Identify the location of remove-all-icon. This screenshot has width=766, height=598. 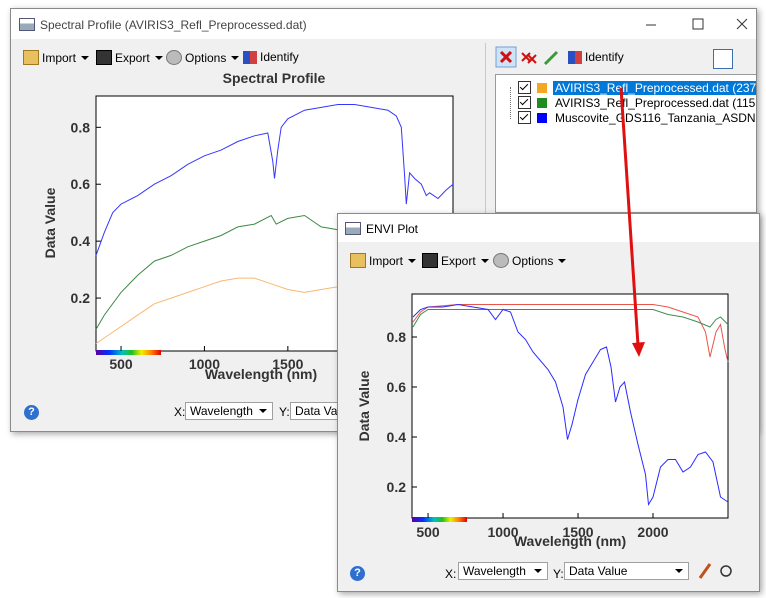
(529, 58).